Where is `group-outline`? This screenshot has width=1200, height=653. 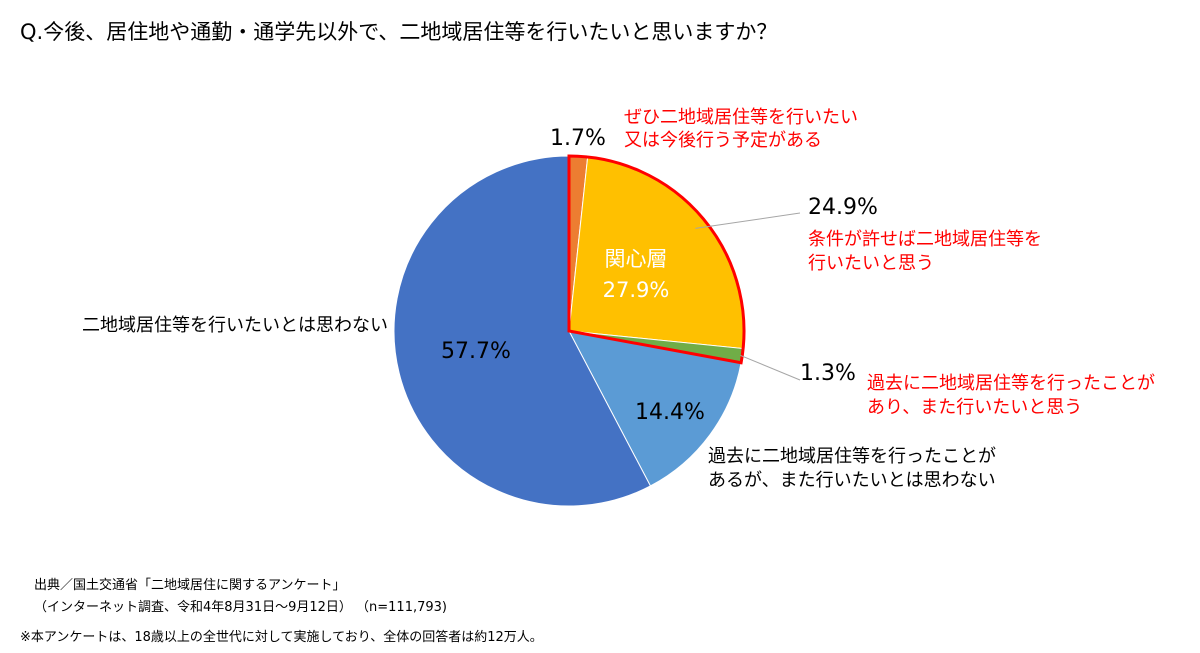 group-outline is located at coordinates (656, 259).